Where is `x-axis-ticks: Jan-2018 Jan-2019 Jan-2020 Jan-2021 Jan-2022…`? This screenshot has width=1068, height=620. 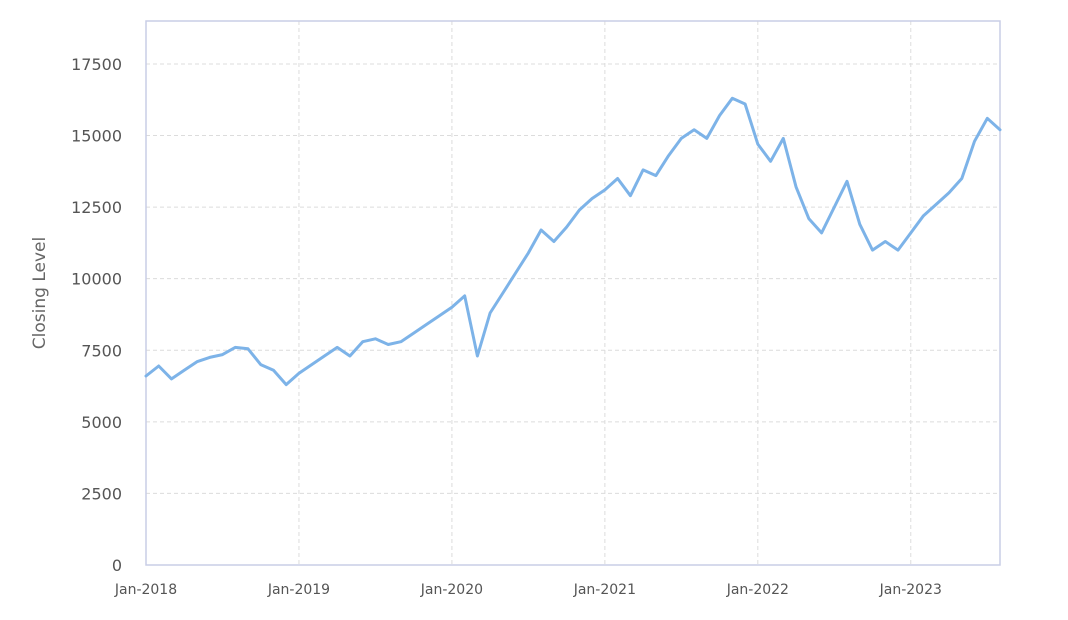
x-axis-ticks: Jan-2018 Jan-2019 Jan-2020 Jan-2021 Jan-2022… is located at coordinates (528, 590).